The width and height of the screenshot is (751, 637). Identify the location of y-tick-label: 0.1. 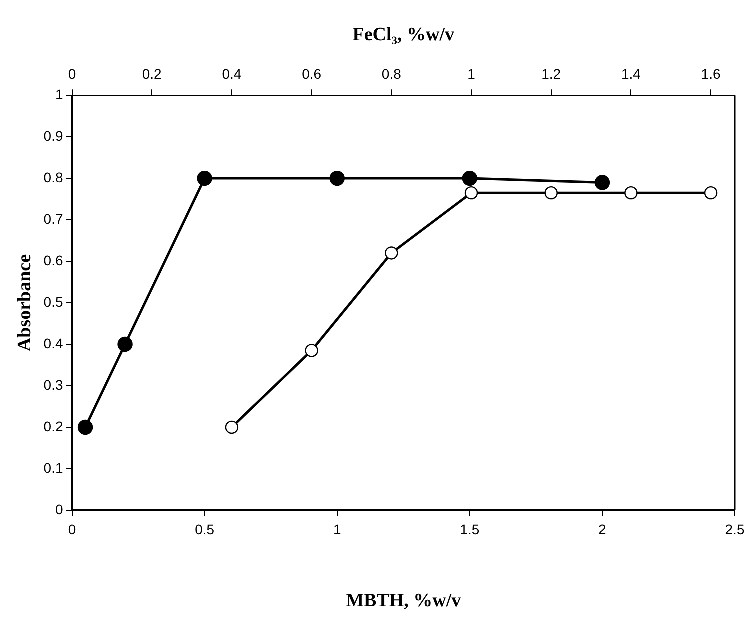
(54, 468).